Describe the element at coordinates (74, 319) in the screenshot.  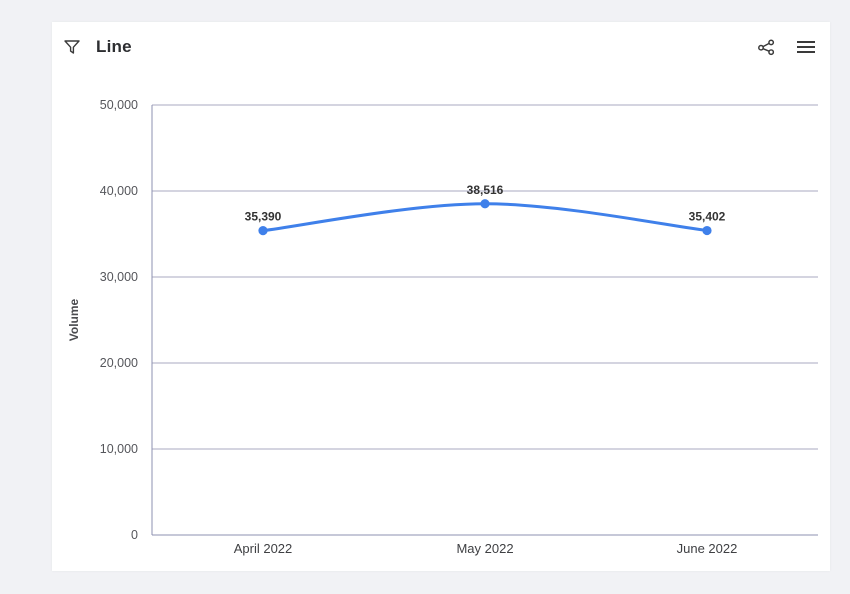
I see `y-axis-title: Volume` at that location.